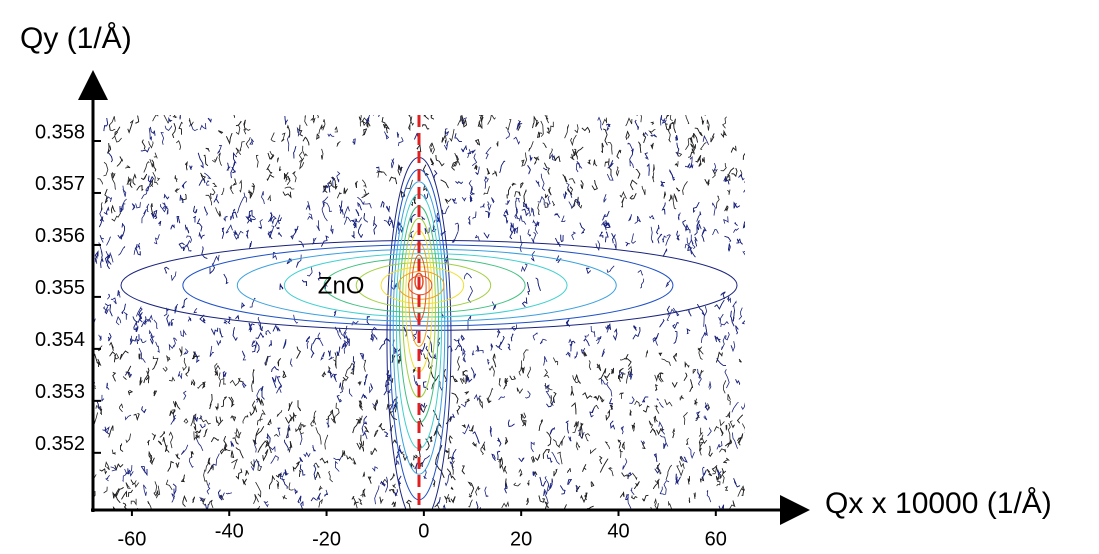 The height and width of the screenshot is (554, 1099). What do you see at coordinates (521, 538) in the screenshot?
I see `x-tick-label: 20` at bounding box center [521, 538].